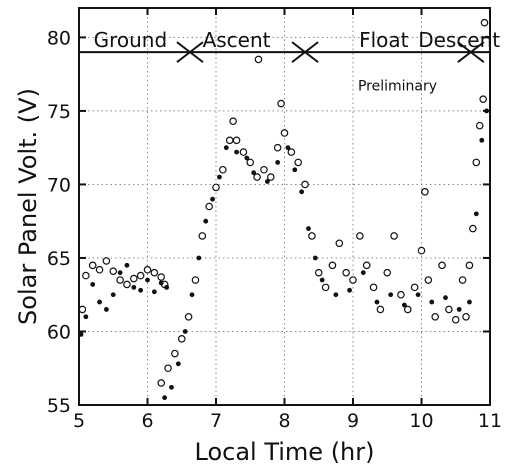 The height and width of the screenshot is (467, 520). I want to click on x-tick-label: 6, so click(147, 421).